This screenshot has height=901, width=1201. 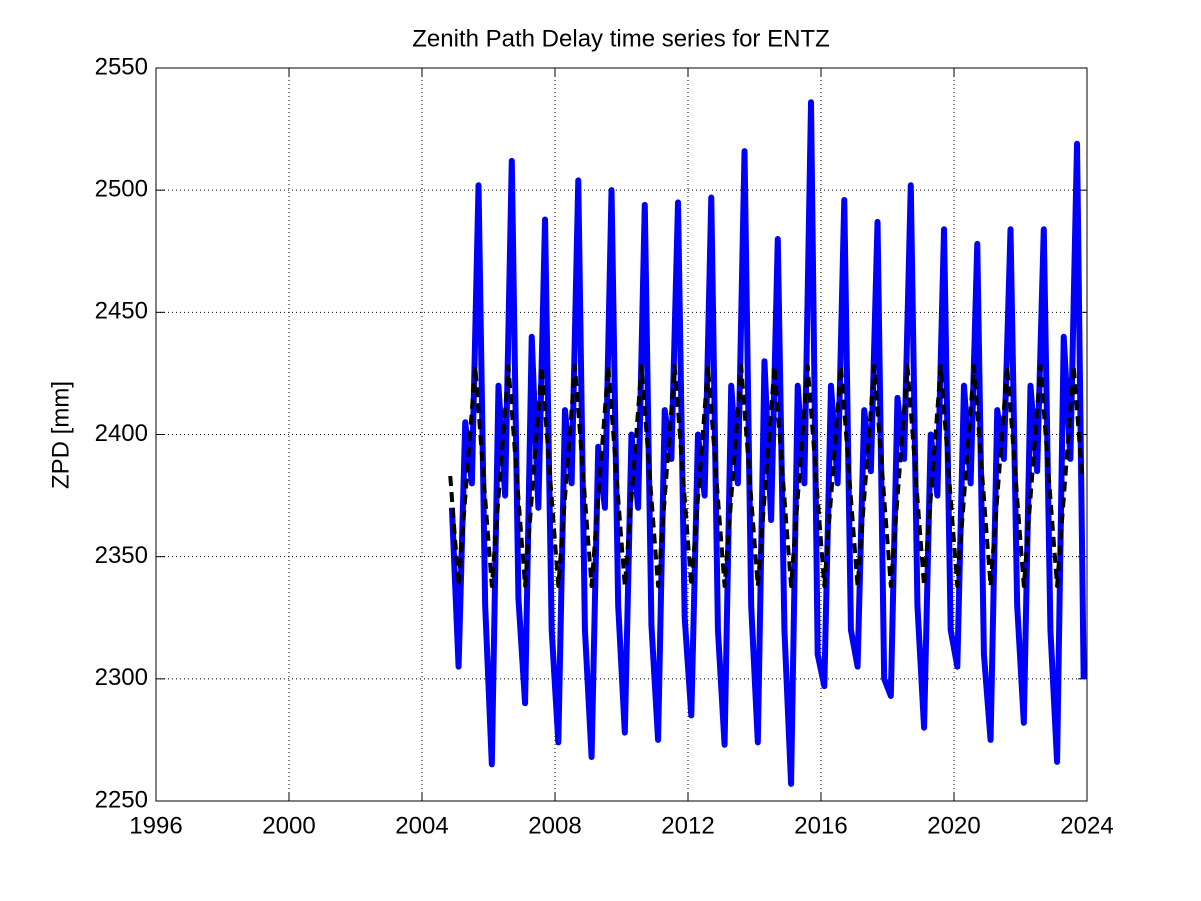 I want to click on y-axis-label: ZPD [mm], so click(x=60, y=435).